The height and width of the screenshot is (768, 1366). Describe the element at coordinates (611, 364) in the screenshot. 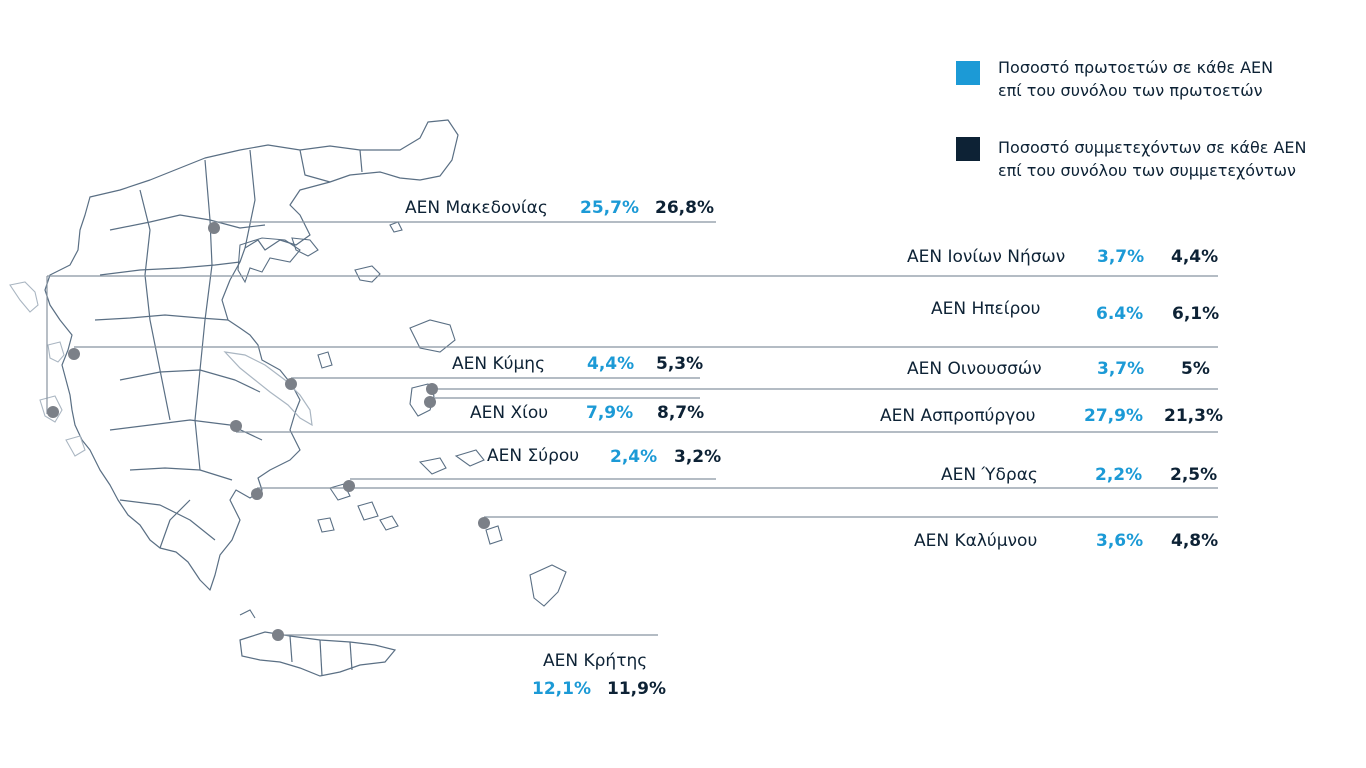

I see `academy-first-kymis: 4,4%` at that location.